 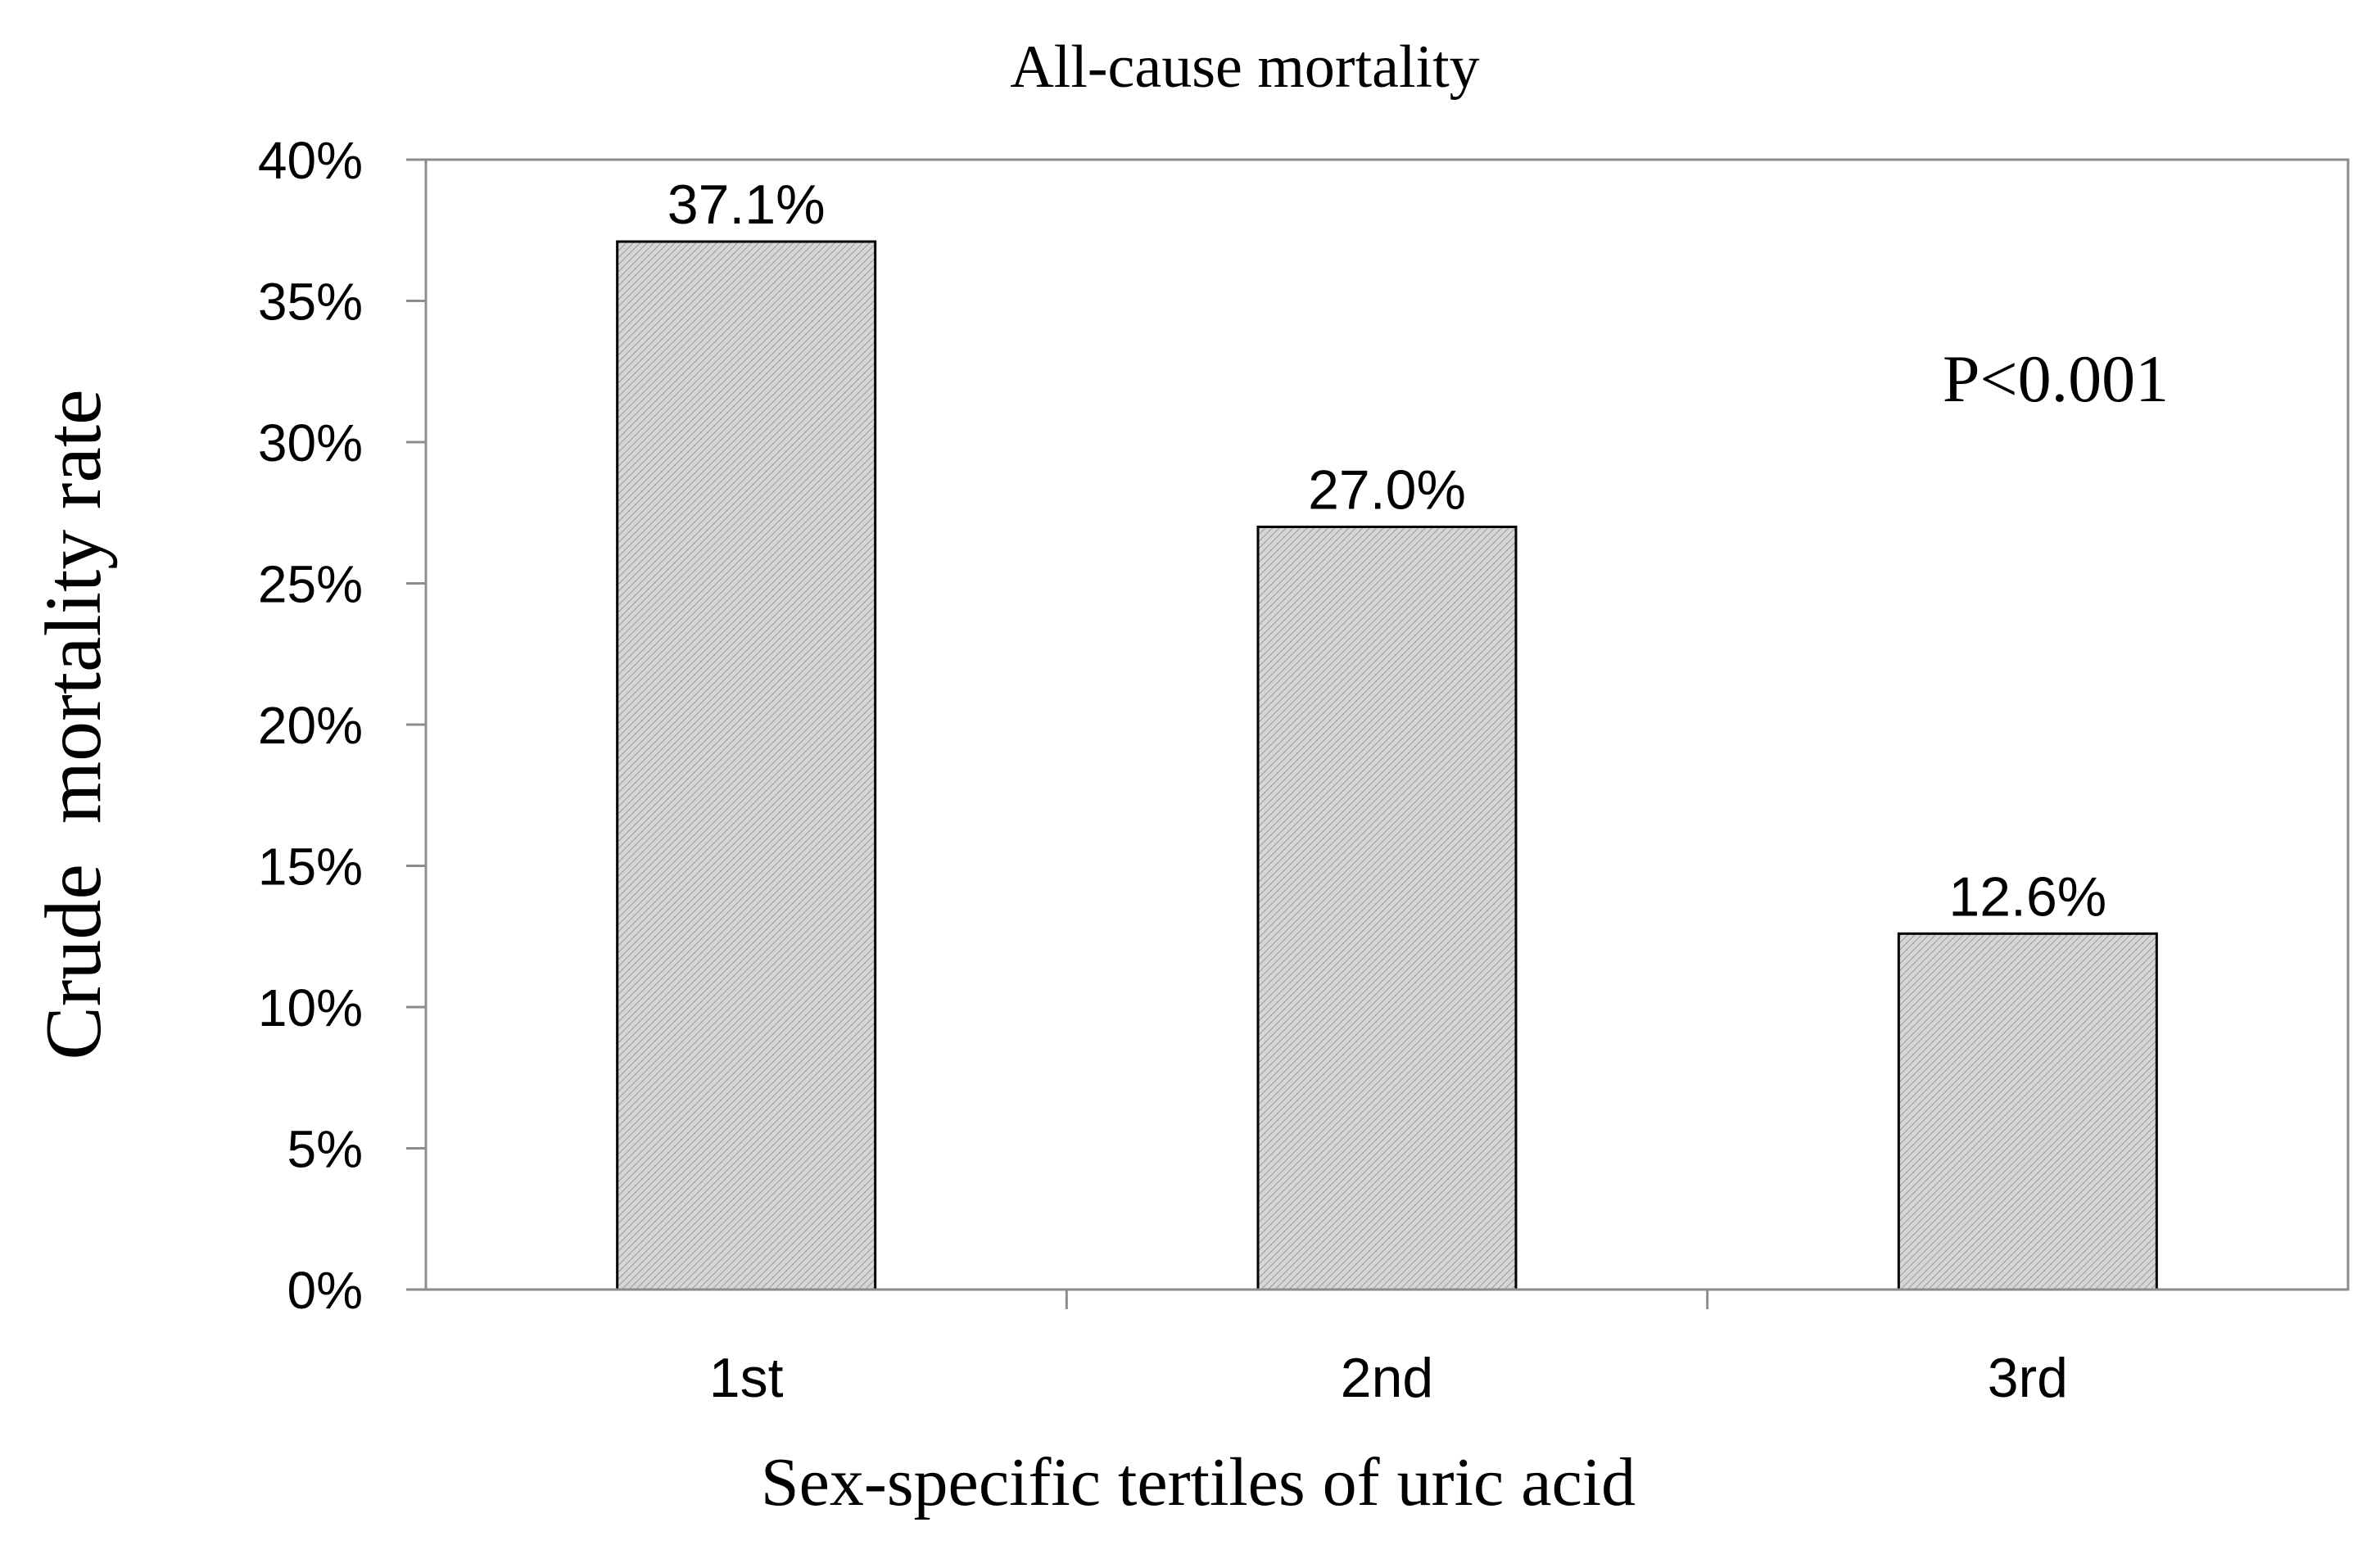 What do you see at coordinates (2056, 378) in the screenshot?
I see `p-value-annotation: P<0.001` at bounding box center [2056, 378].